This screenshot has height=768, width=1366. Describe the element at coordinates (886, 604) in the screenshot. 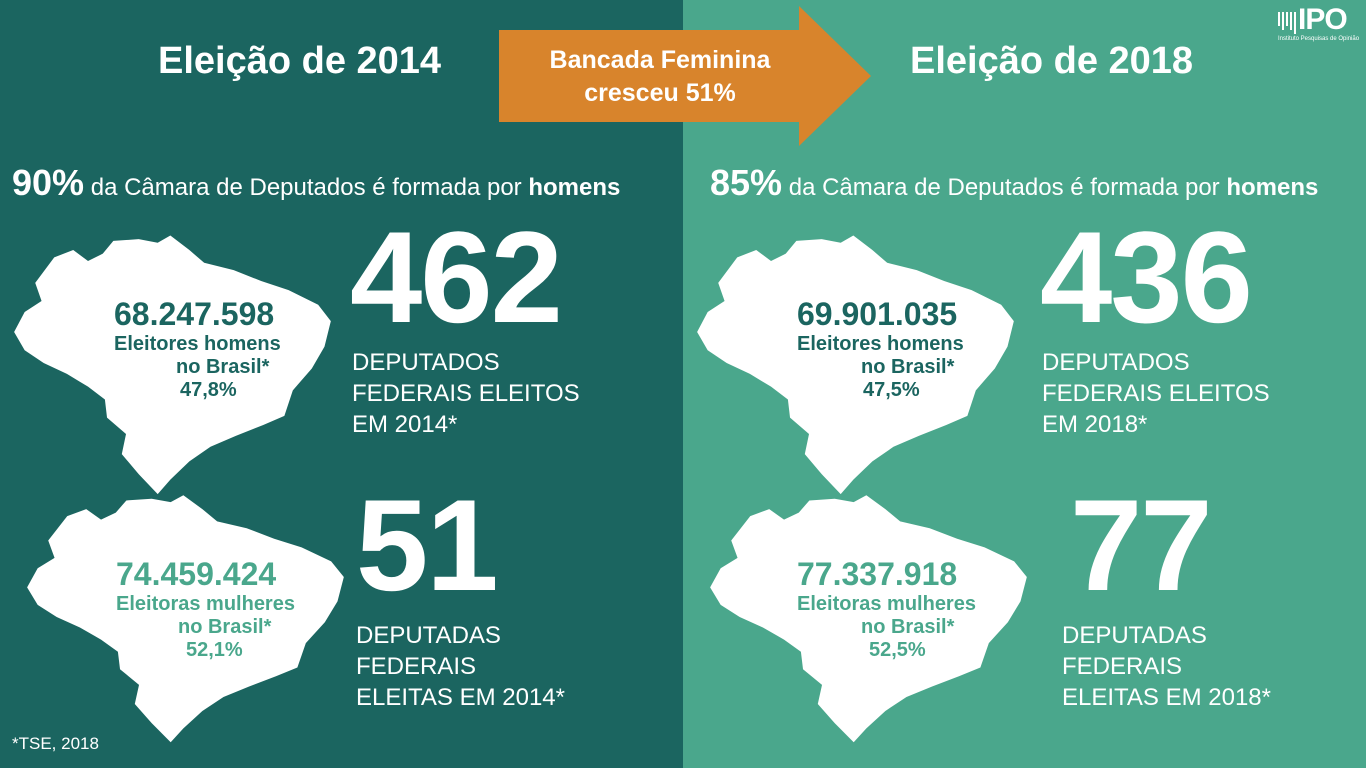

I see `women-label-2018: Eleitoras mulheres` at that location.